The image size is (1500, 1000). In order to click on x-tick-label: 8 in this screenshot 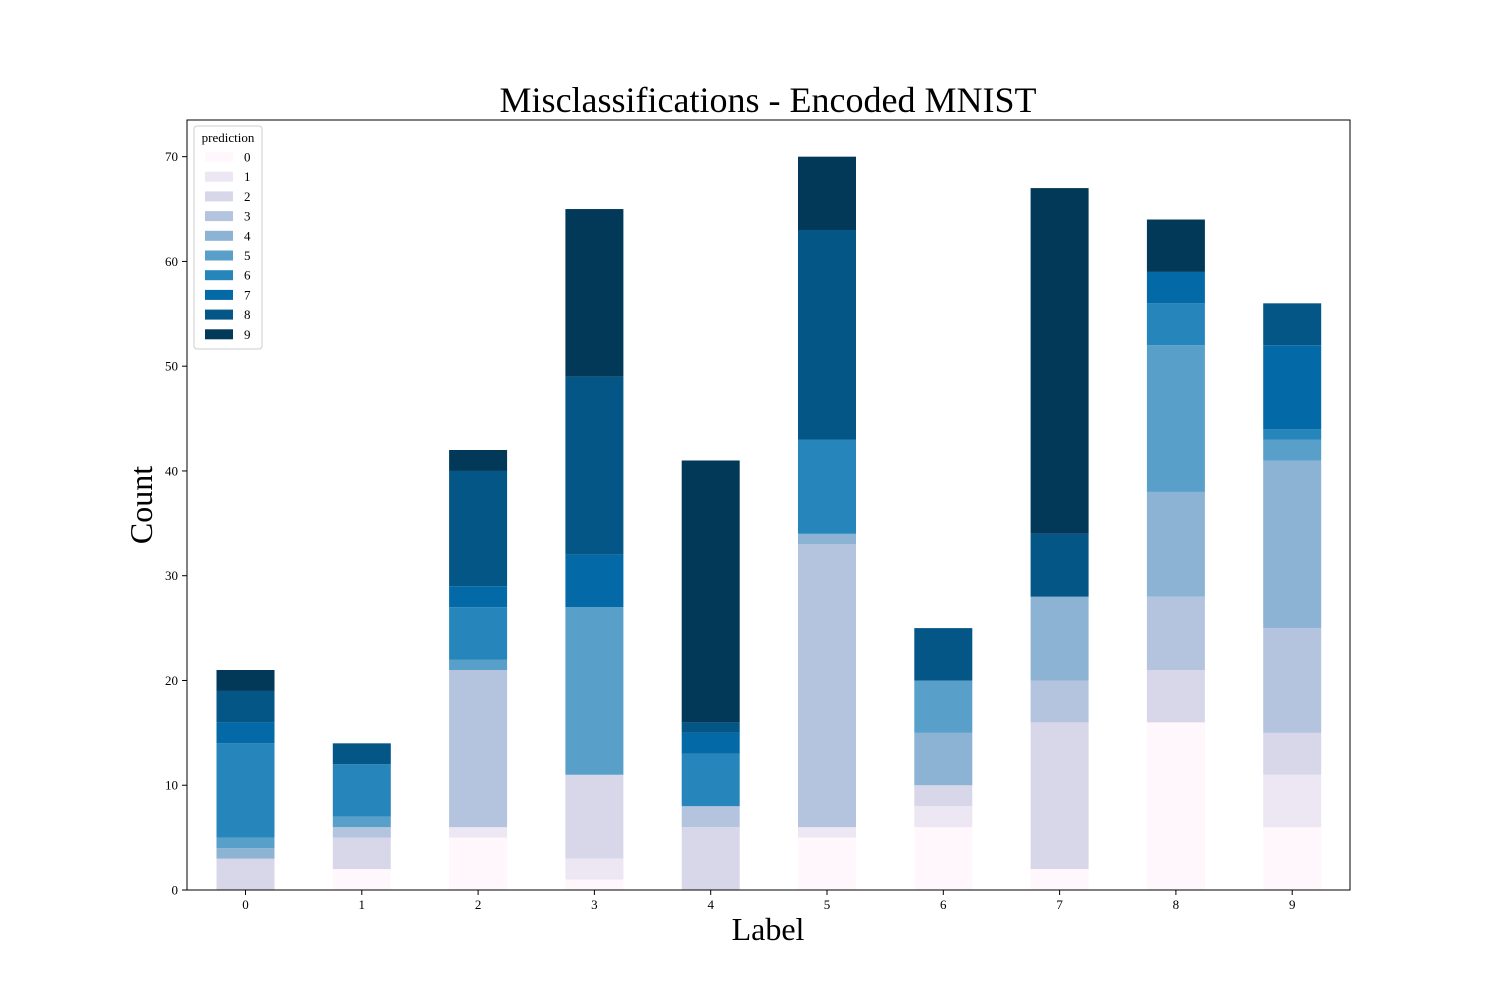, I will do `click(1176, 904)`.